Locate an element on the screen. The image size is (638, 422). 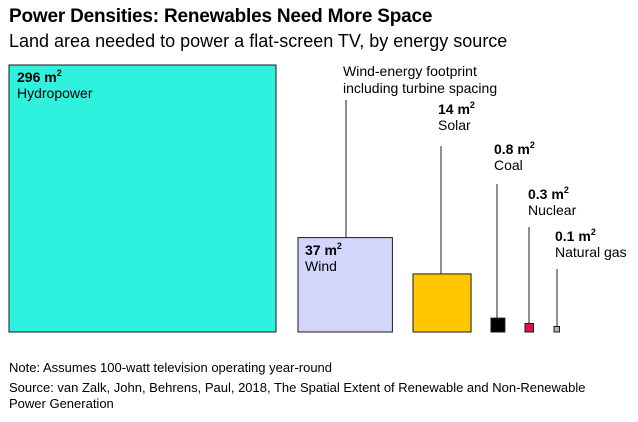
coal-name-label: Coal is located at coordinates (508, 165).